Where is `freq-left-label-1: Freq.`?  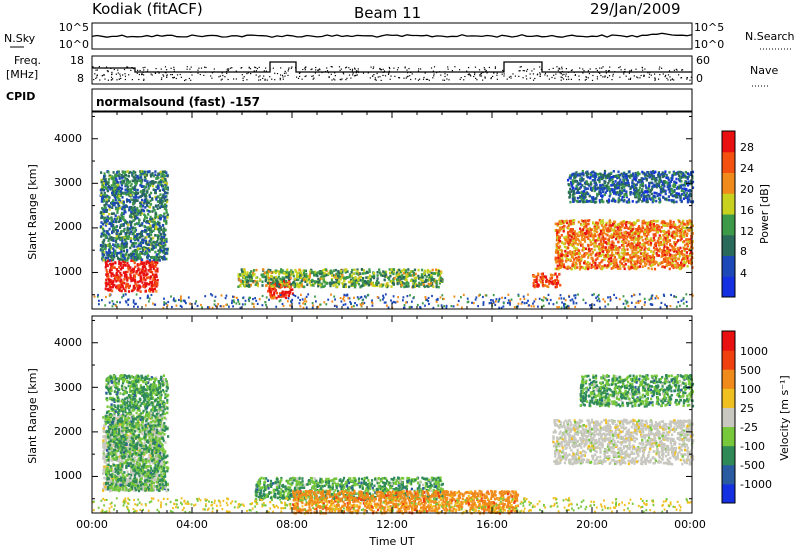
freq-left-label-1: Freq. is located at coordinates (27, 60).